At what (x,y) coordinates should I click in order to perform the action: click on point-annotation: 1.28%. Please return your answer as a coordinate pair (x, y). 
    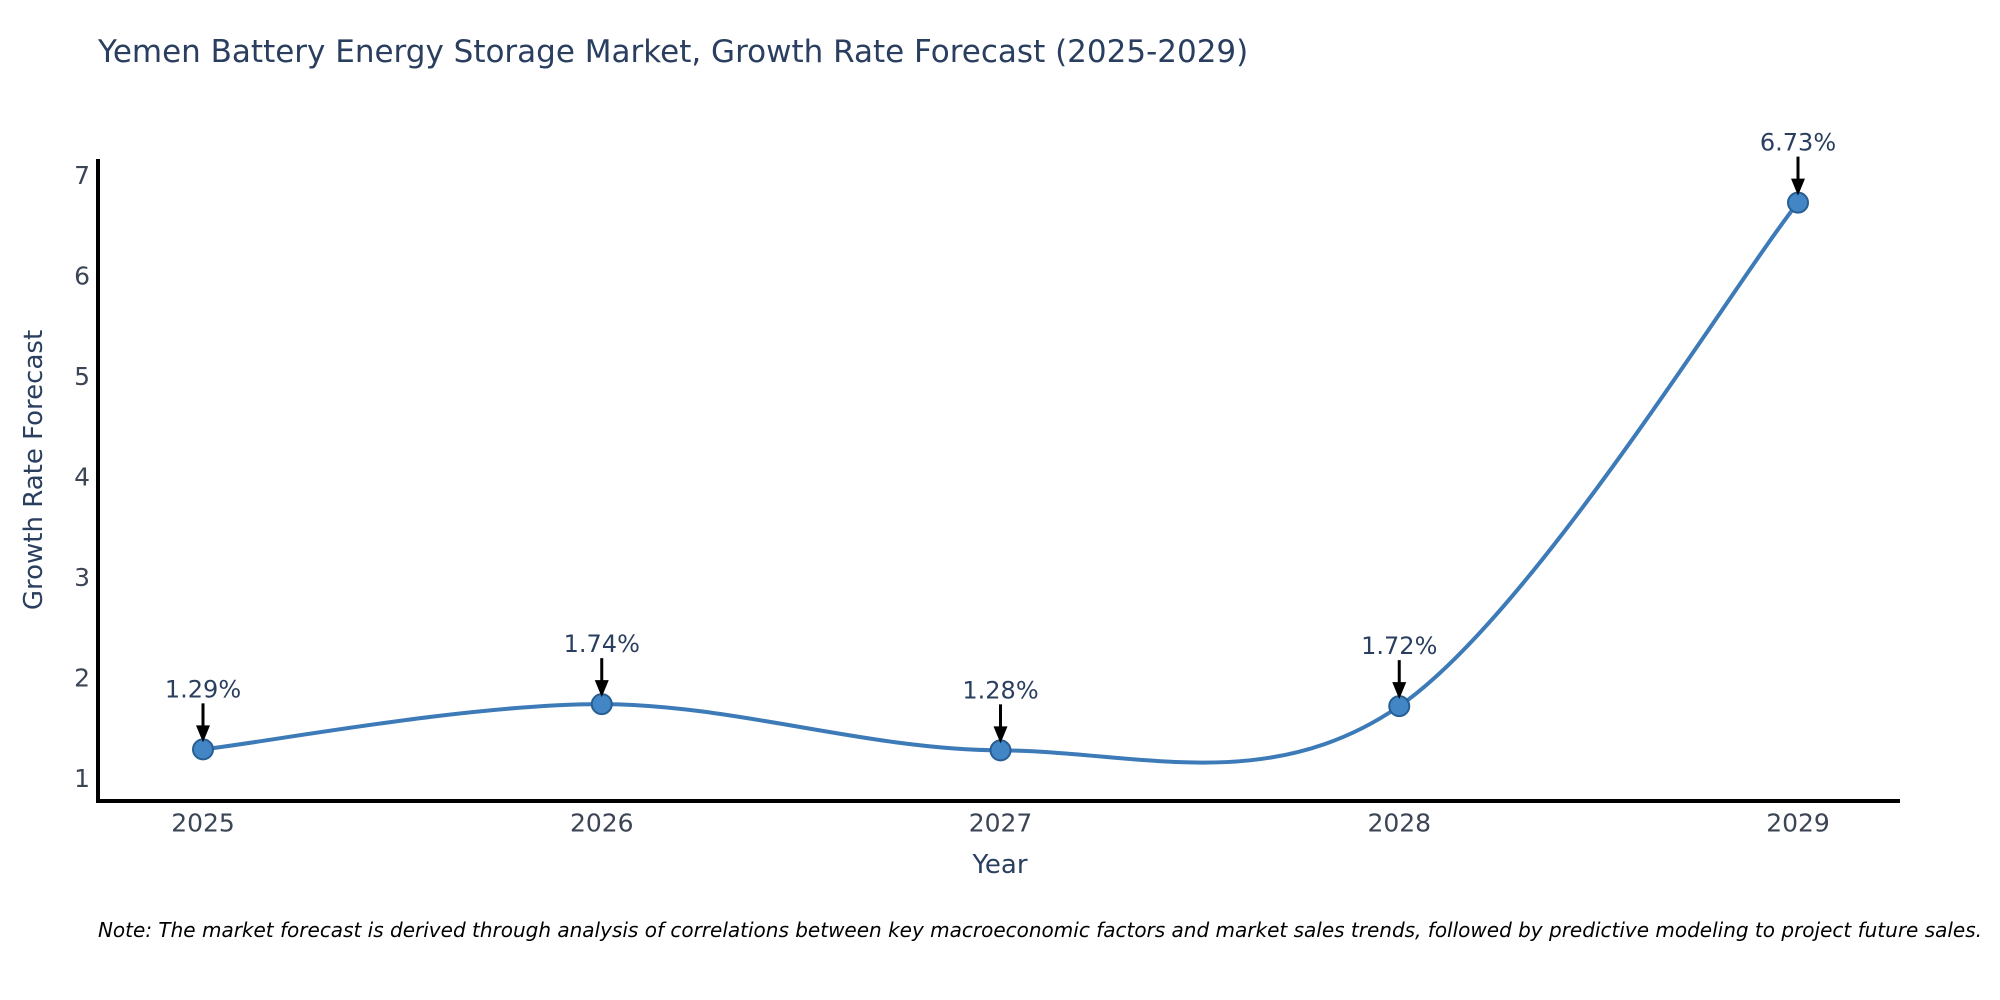
    Looking at the image, I should click on (1000, 710).